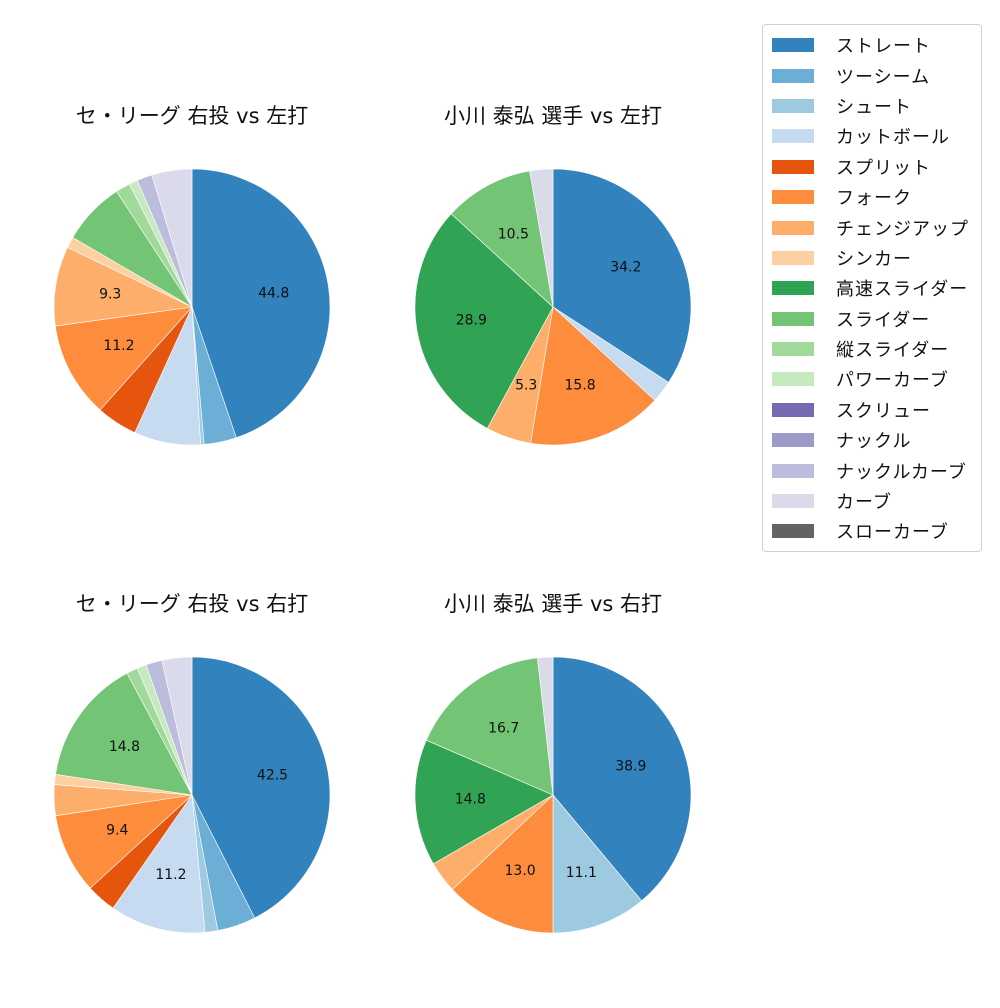 The width and height of the screenshot is (1000, 1008). I want to click on legend-item: スプリット, so click(872, 167).